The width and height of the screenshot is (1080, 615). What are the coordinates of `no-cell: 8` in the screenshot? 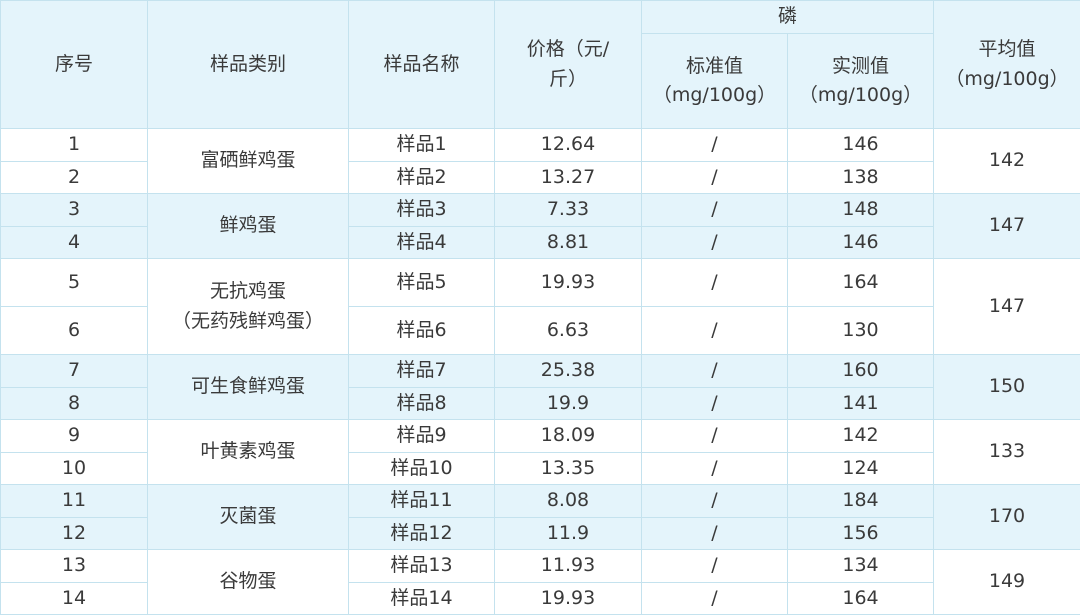 It's located at (74, 403).